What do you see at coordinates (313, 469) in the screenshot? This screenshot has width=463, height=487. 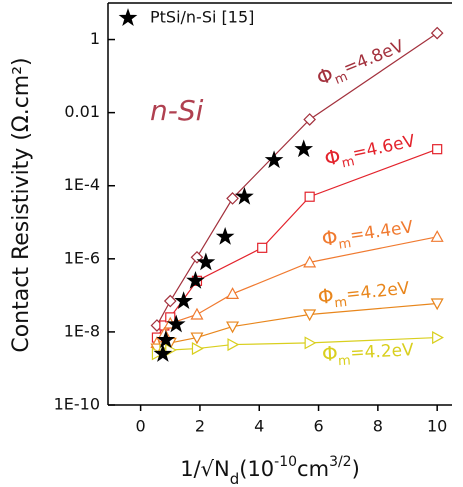 I see `x-label-part: cm` at bounding box center [313, 469].